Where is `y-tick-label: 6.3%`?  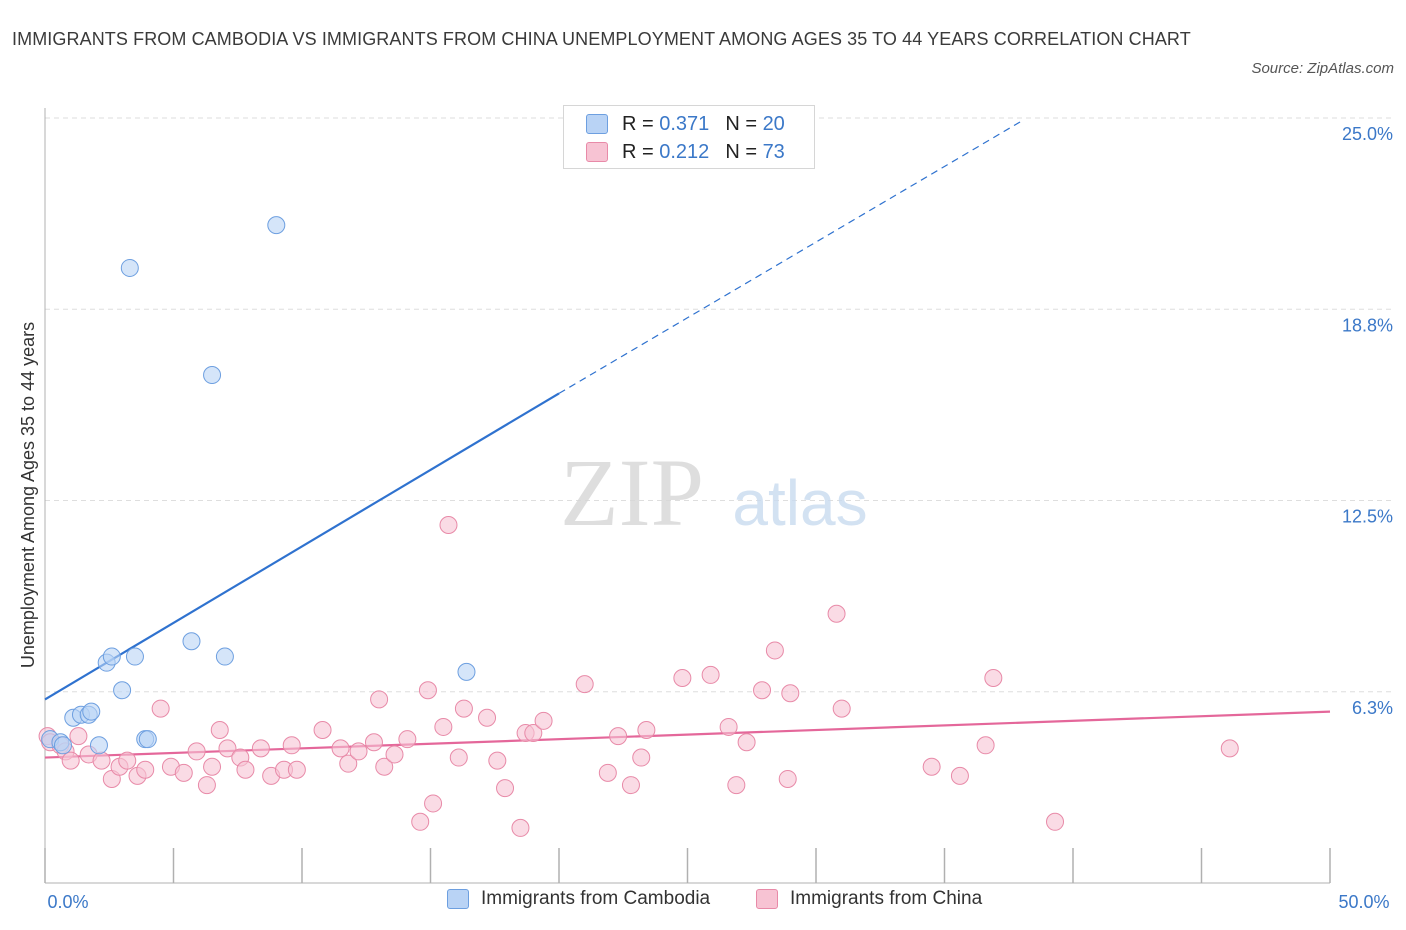
y-tick-label: 6.3% is located at coordinates (1372, 708).